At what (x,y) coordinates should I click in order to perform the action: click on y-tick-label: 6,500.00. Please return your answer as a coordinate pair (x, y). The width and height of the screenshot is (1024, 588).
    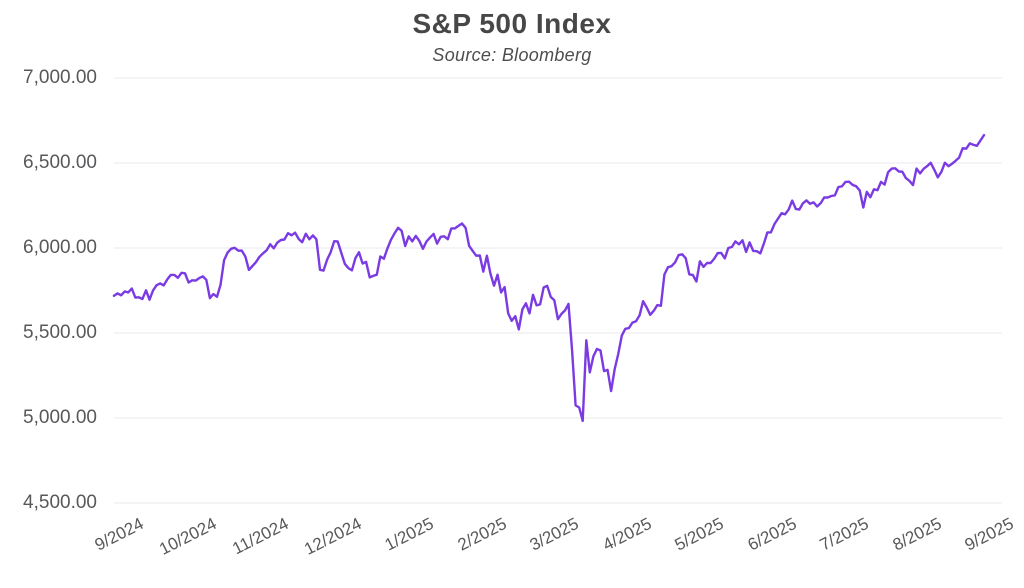
    Looking at the image, I should click on (60, 162).